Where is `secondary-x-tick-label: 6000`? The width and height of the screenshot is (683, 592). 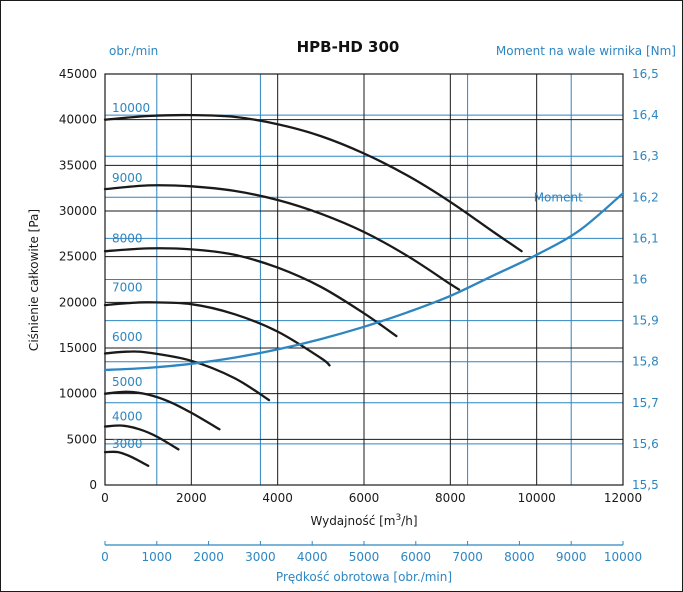
secondary-x-tick-label: 6000 is located at coordinates (416, 557).